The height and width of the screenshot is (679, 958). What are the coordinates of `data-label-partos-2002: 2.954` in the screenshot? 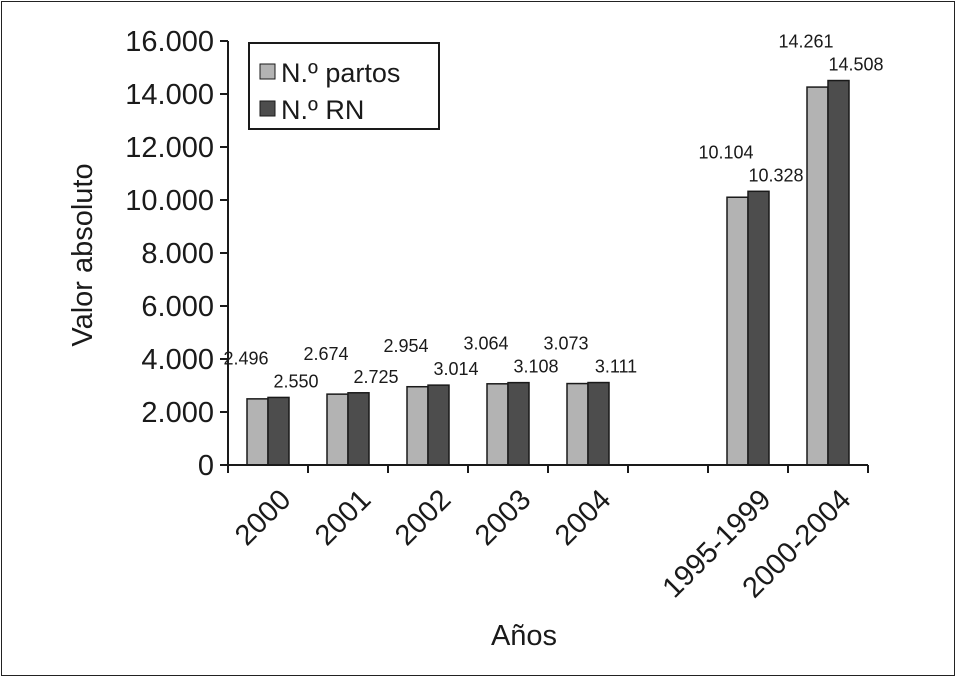 It's located at (405, 346).